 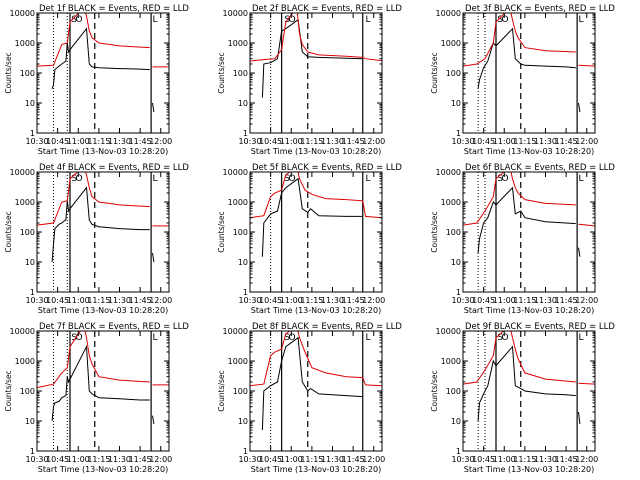 I want to click on panel-title: Det 2f BLACK = Events, RED = LLD, so click(x=327, y=9).